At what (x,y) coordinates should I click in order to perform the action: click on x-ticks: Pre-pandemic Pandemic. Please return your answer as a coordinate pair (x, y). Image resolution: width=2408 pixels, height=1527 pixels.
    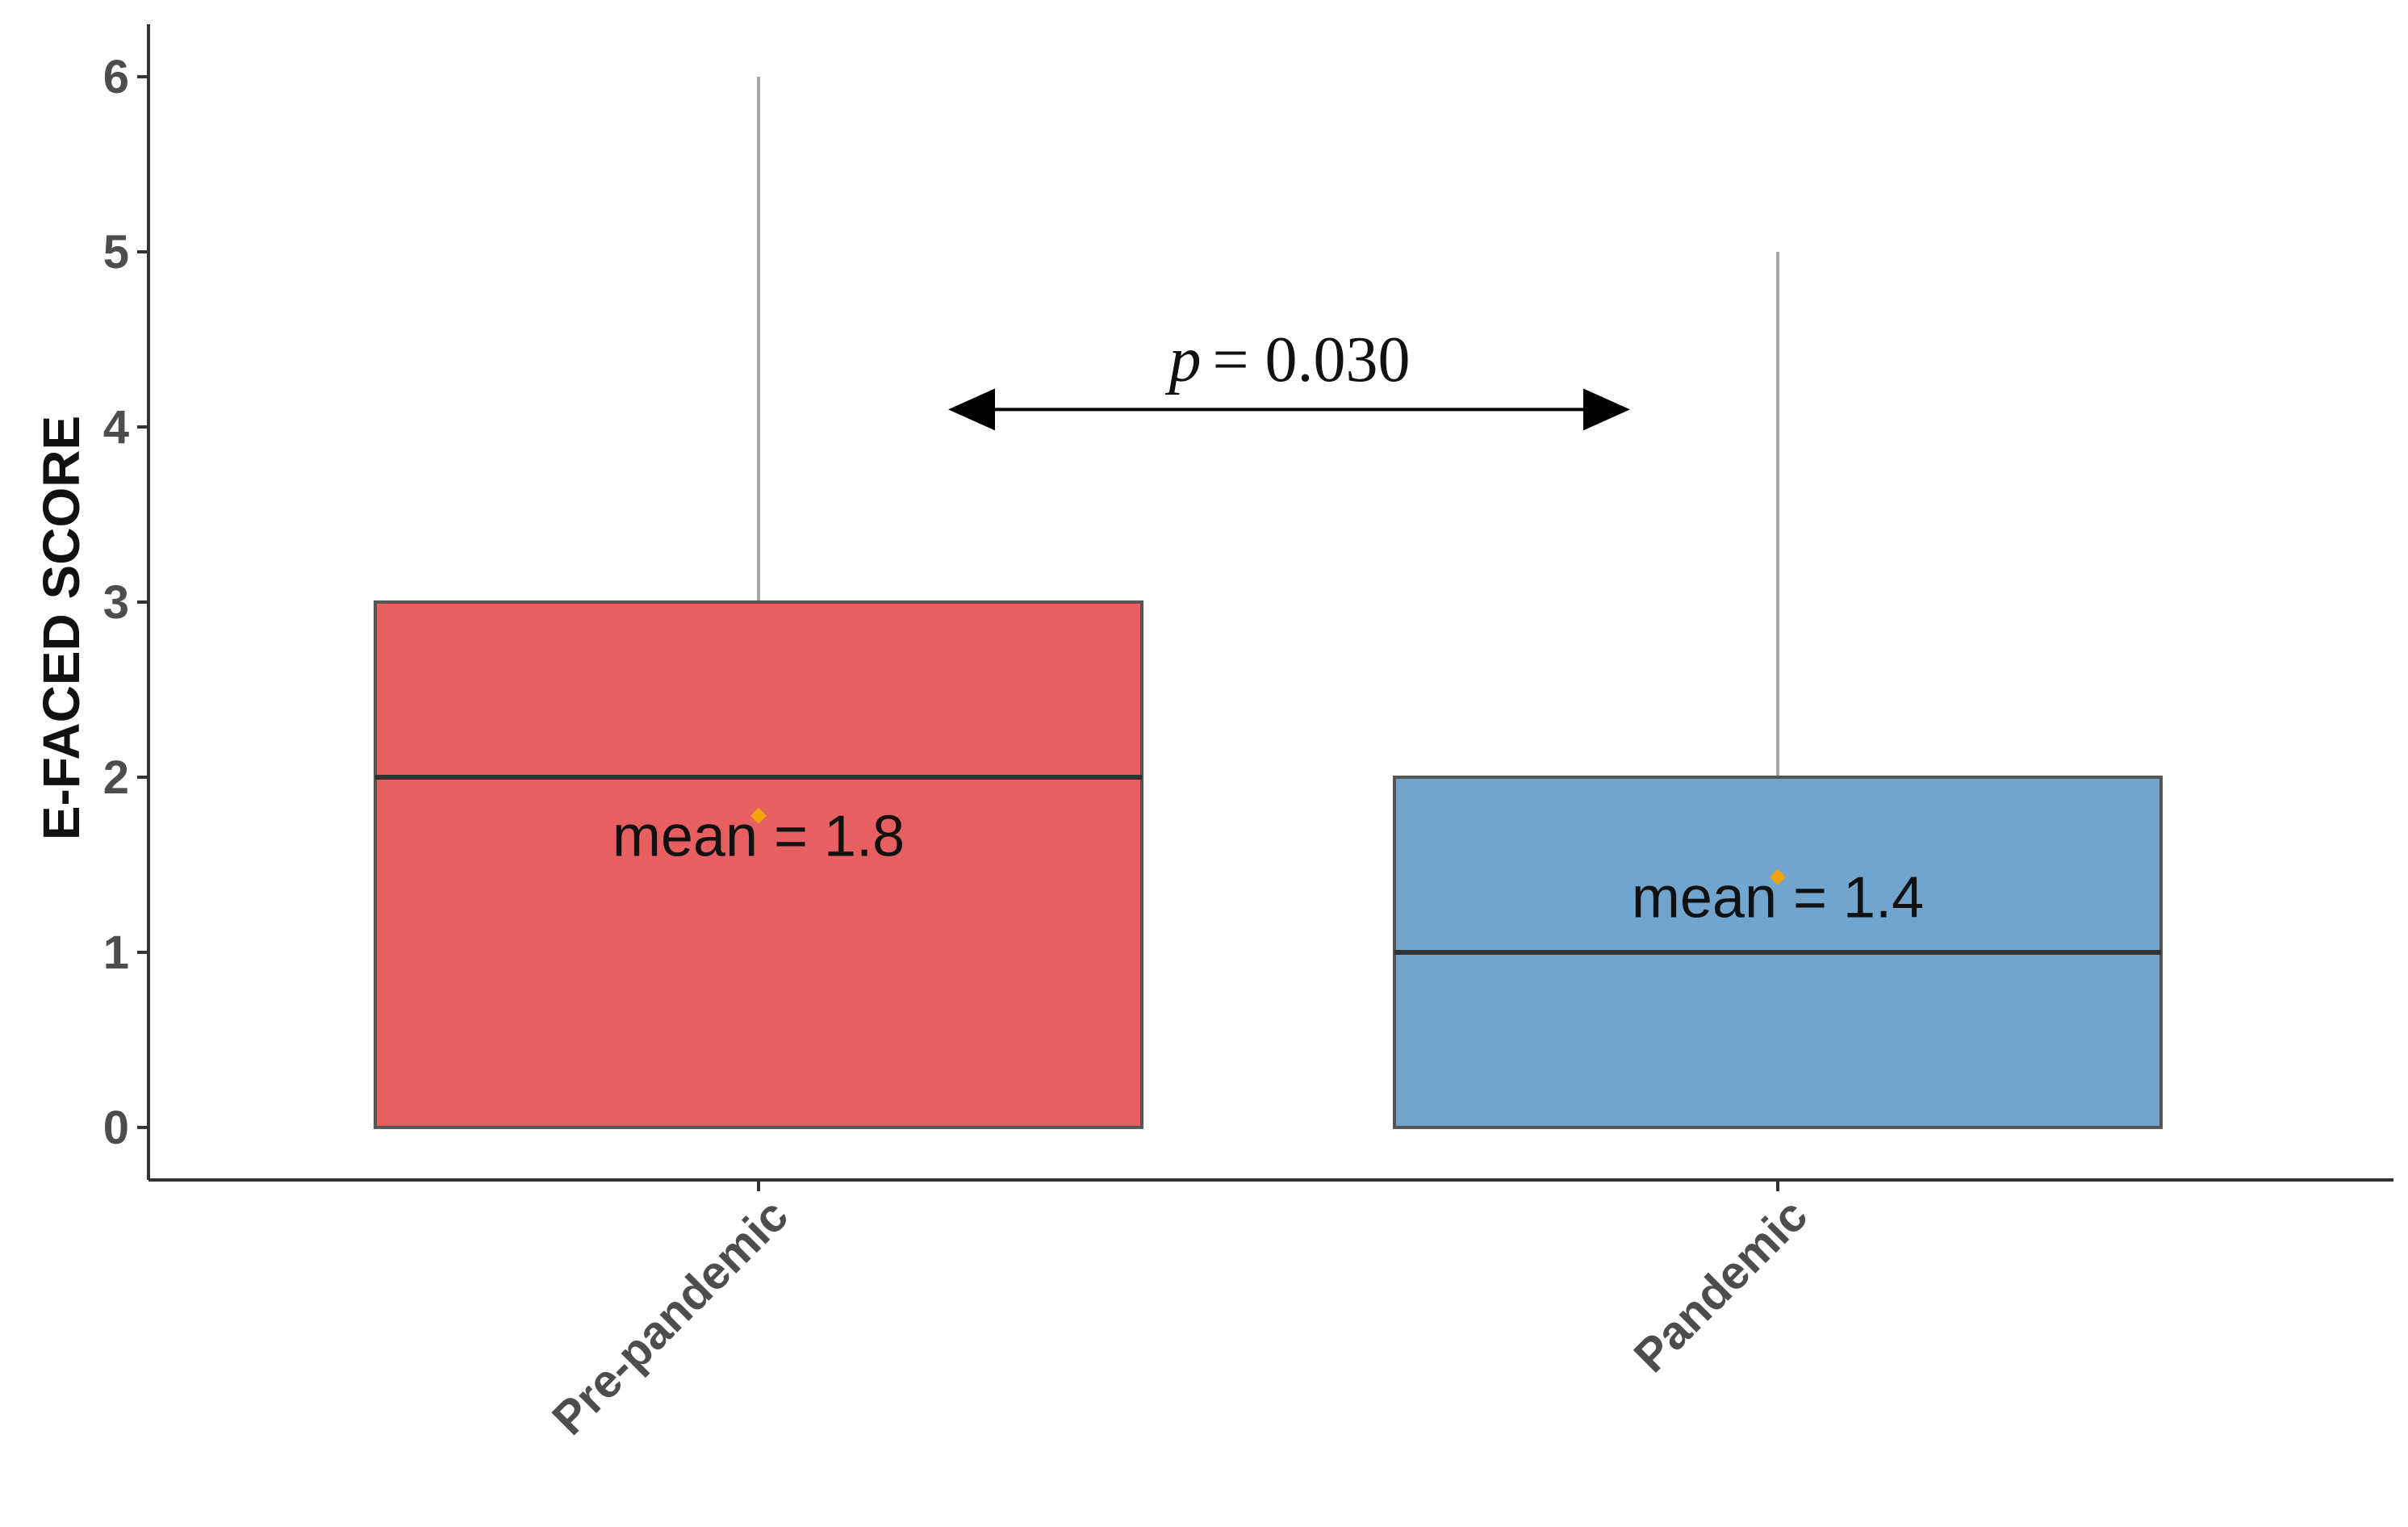
    Looking at the image, I should click on (1179, 1312).